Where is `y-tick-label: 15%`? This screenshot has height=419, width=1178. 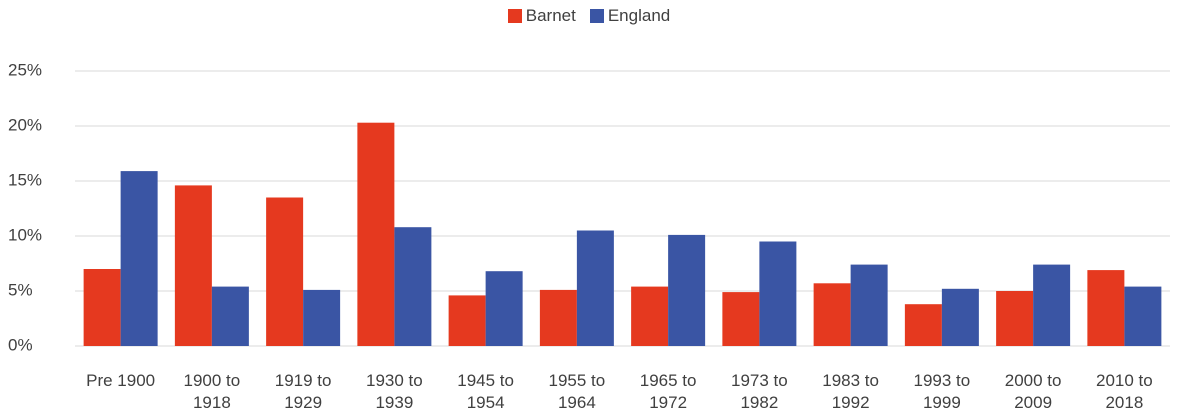
y-tick-label: 15% is located at coordinates (25, 179).